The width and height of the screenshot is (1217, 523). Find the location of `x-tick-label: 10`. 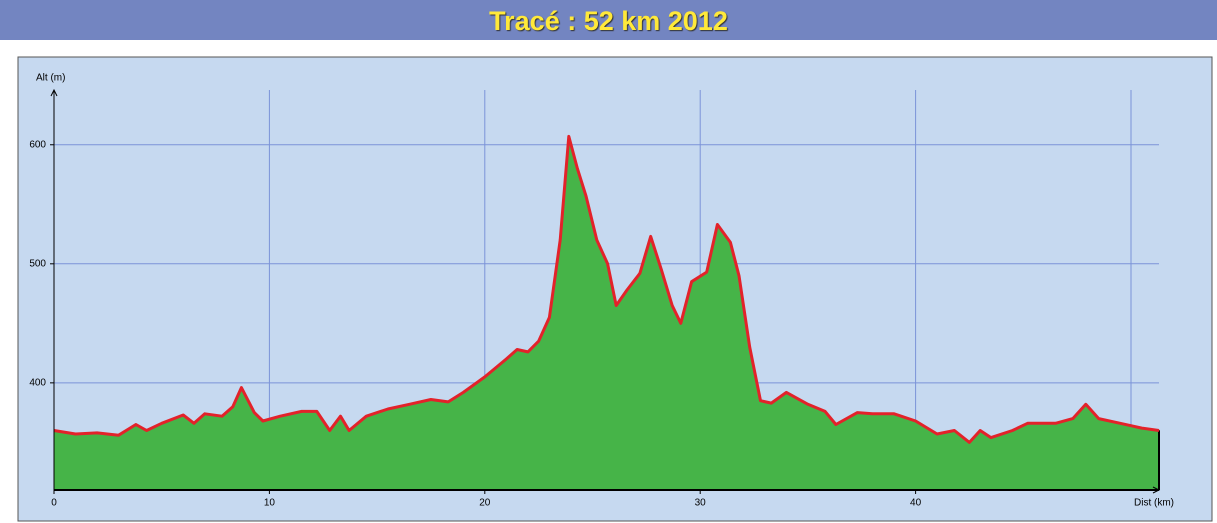

x-tick-label: 10 is located at coordinates (270, 503).